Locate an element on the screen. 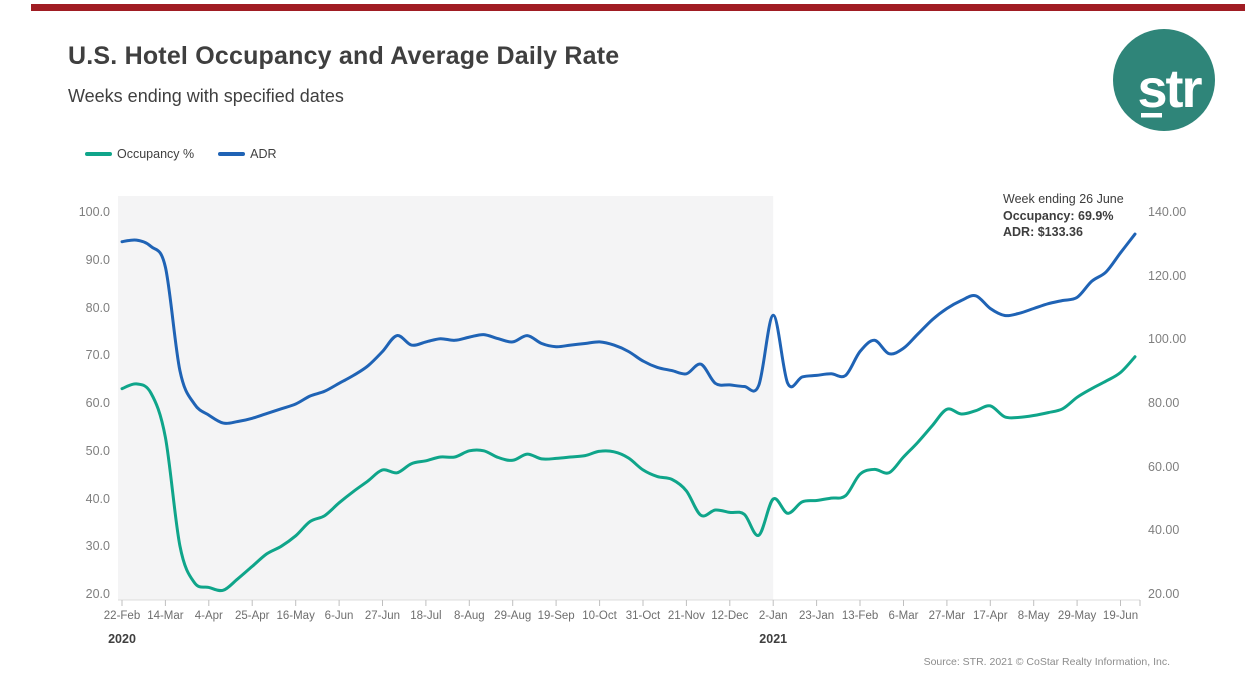 The height and width of the screenshot is (700, 1245). x-axis-tick-label: 4-Apr is located at coordinates (208, 616).